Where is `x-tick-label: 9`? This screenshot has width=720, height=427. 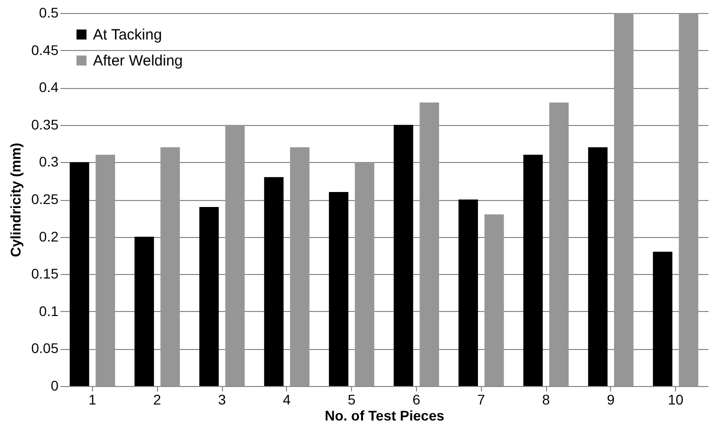 x-tick-label: 9 is located at coordinates (610, 400).